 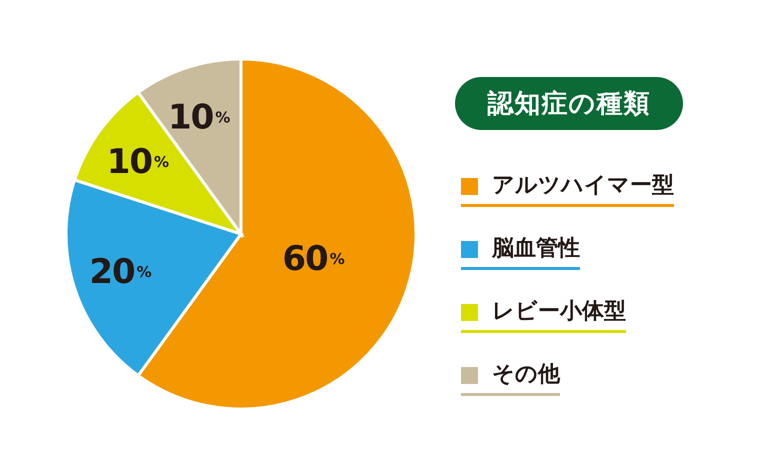 I want to click on legend-label: アルツハイマー型, so click(x=583, y=185).